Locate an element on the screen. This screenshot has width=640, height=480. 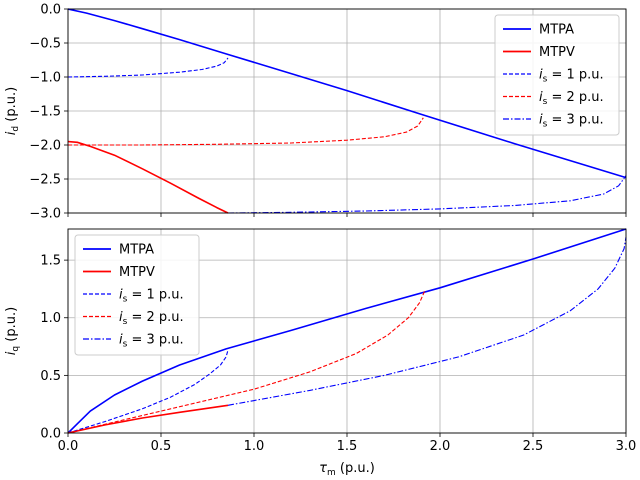
series-line-is-3-p-u- is located at coordinates (427, 194).